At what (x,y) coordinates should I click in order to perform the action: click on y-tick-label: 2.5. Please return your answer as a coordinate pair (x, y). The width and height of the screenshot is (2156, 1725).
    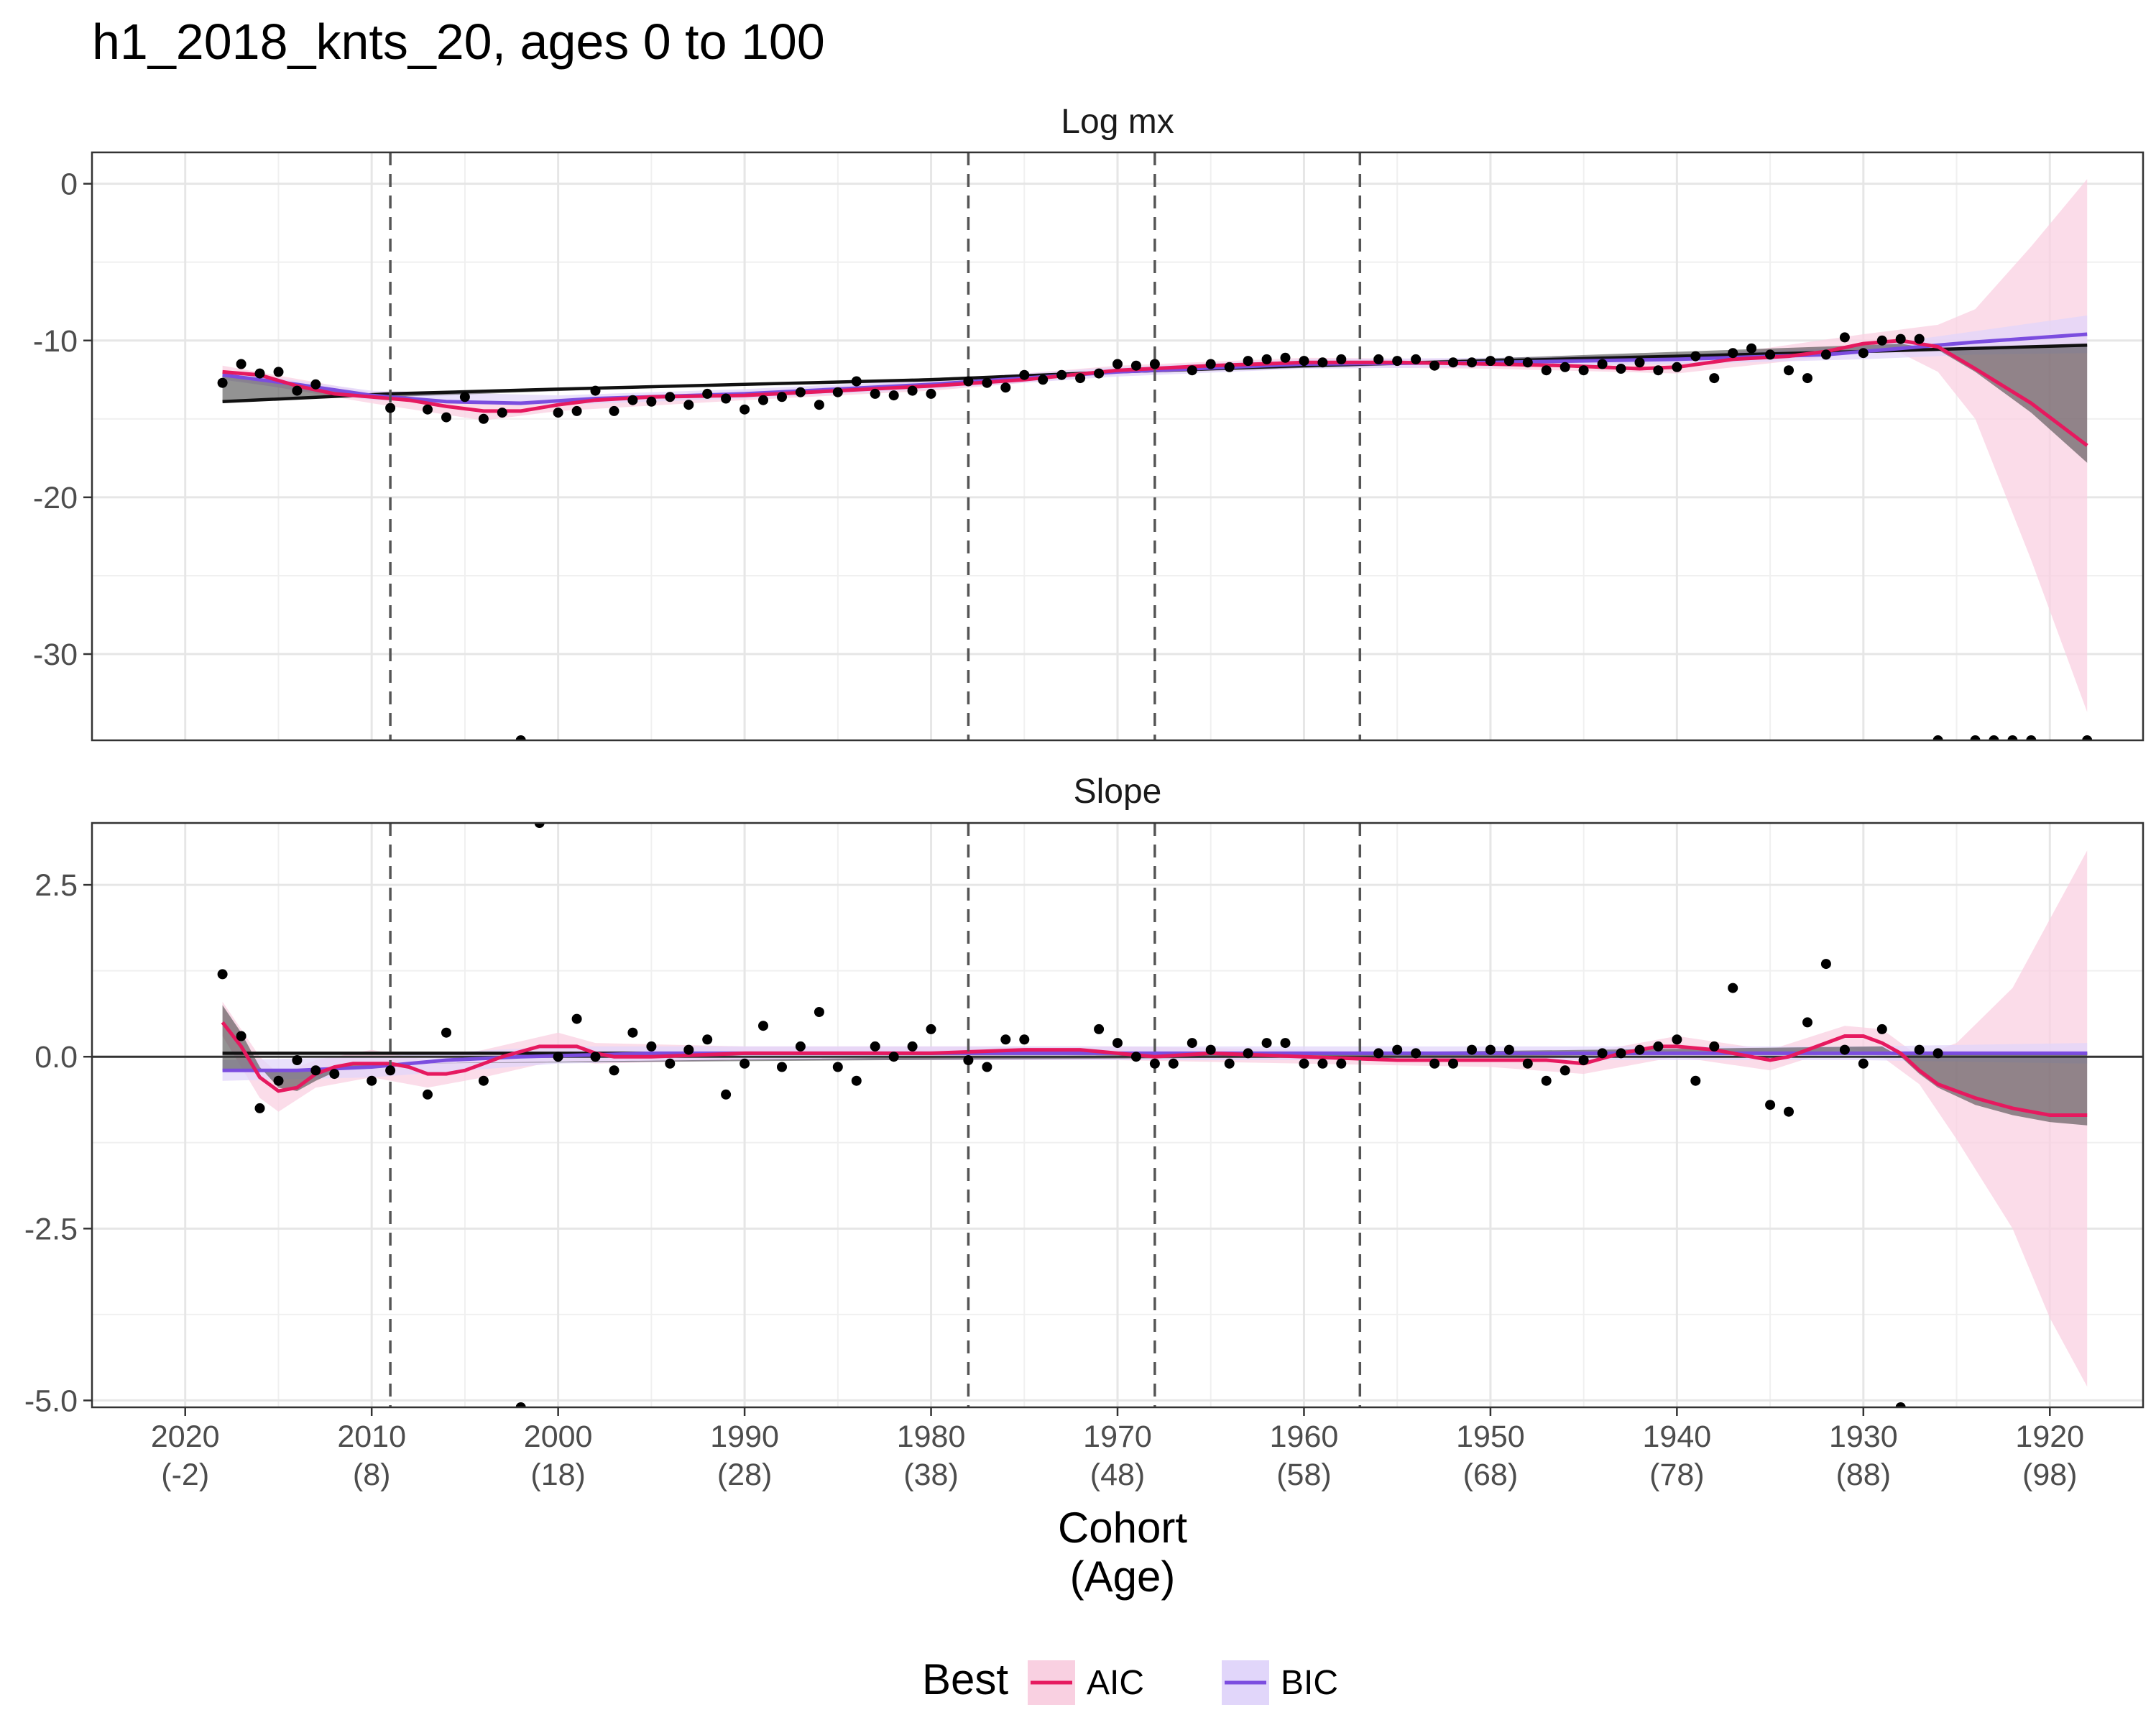
    Looking at the image, I should click on (56, 885).